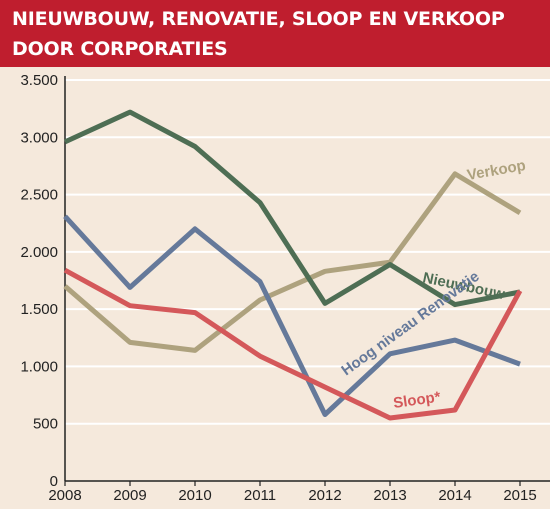 The width and height of the screenshot is (550, 509). Describe the element at coordinates (454, 495) in the screenshot. I see `x-tick-label: 2014` at that location.